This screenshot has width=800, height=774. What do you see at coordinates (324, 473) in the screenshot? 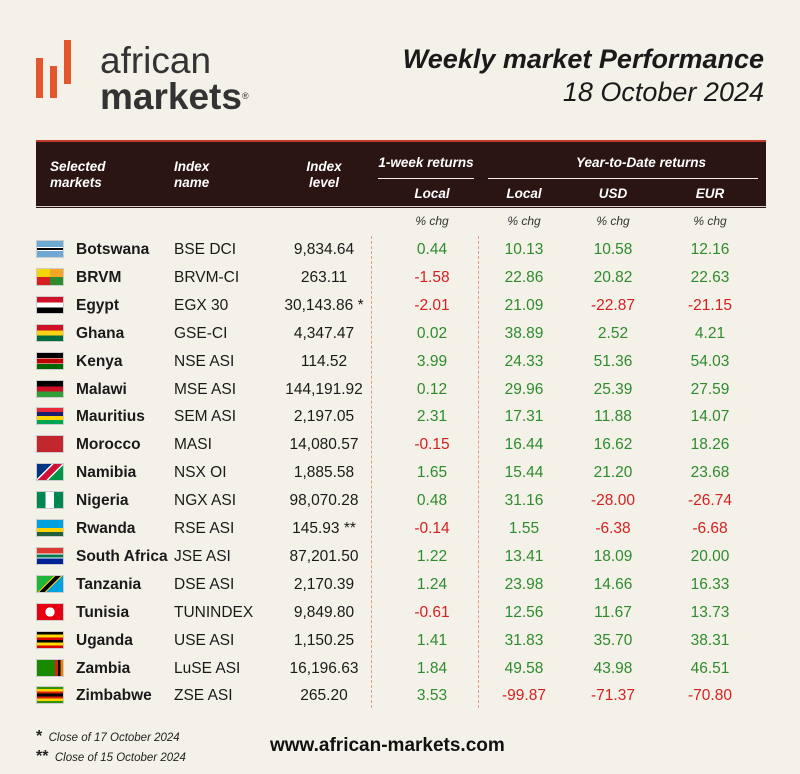
I see `index-level: 1,885.58` at bounding box center [324, 473].